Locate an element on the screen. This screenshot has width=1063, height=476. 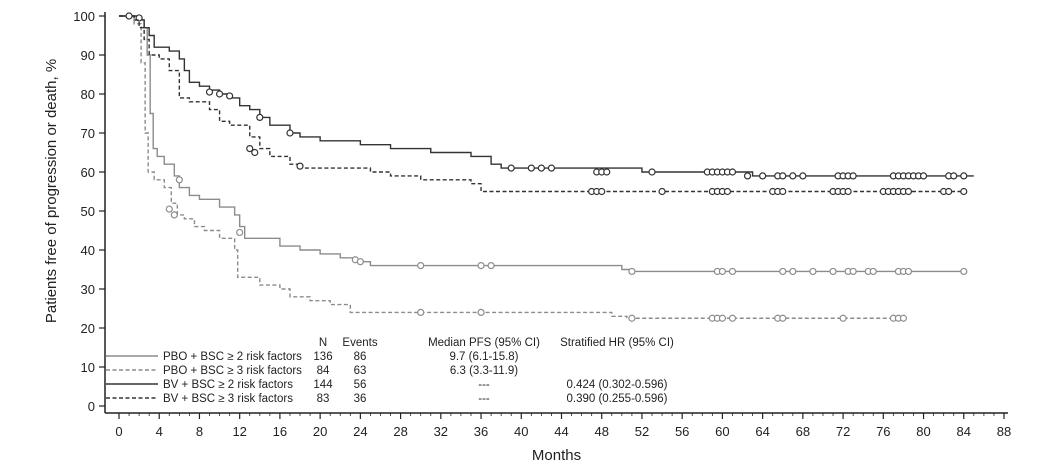
legend-n: 83 is located at coordinates (323, 399).